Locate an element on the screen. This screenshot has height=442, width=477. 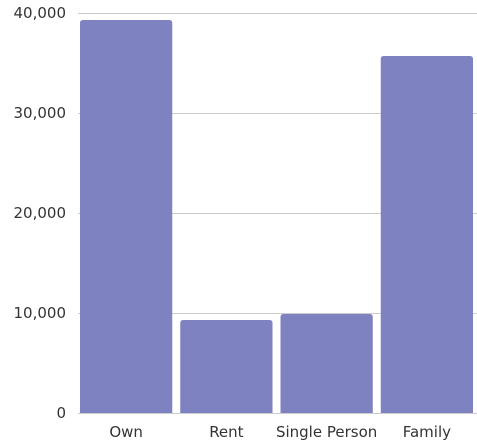
x-axis-category-labels: Own Rent Single Person Family is located at coordinates (280, 432).